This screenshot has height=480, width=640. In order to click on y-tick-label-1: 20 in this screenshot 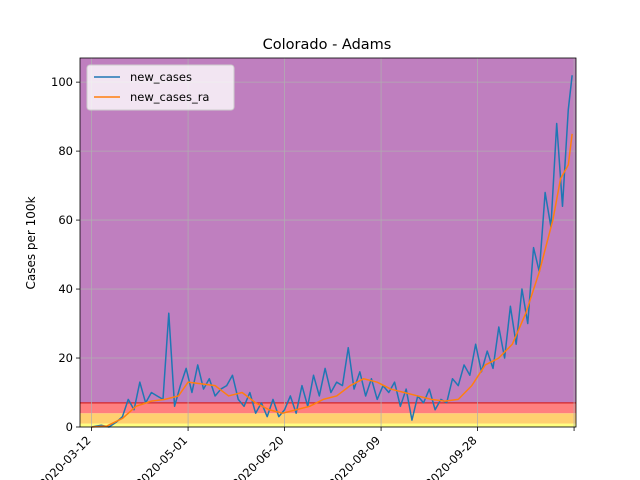, I will do `click(65, 358)`.